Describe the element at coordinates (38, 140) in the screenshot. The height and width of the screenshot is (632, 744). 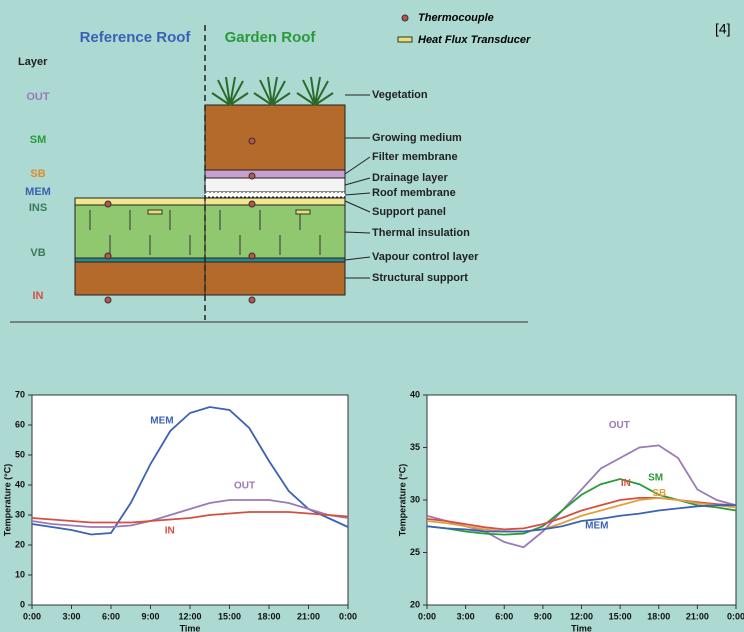
I see `layer-label: SM` at that location.